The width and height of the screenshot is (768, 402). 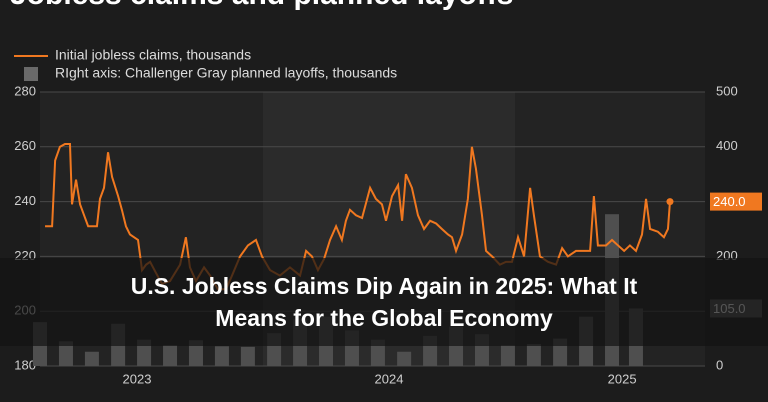 I want to click on x-tick-label: 2024, so click(x=389, y=378).